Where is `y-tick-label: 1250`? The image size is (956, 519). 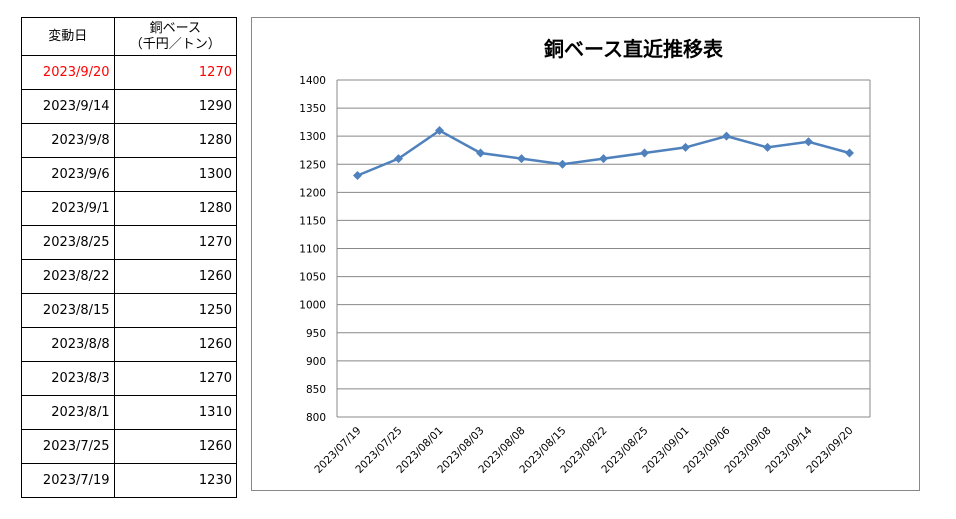
y-tick-label: 1250 is located at coordinates (312, 165).